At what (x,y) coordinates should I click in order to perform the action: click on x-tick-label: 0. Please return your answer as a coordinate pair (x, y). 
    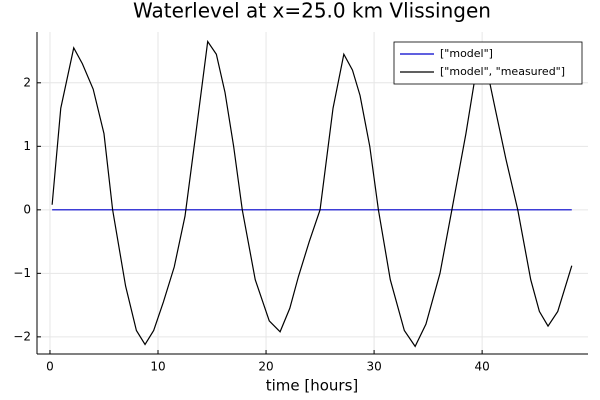
    Looking at the image, I should click on (50, 367).